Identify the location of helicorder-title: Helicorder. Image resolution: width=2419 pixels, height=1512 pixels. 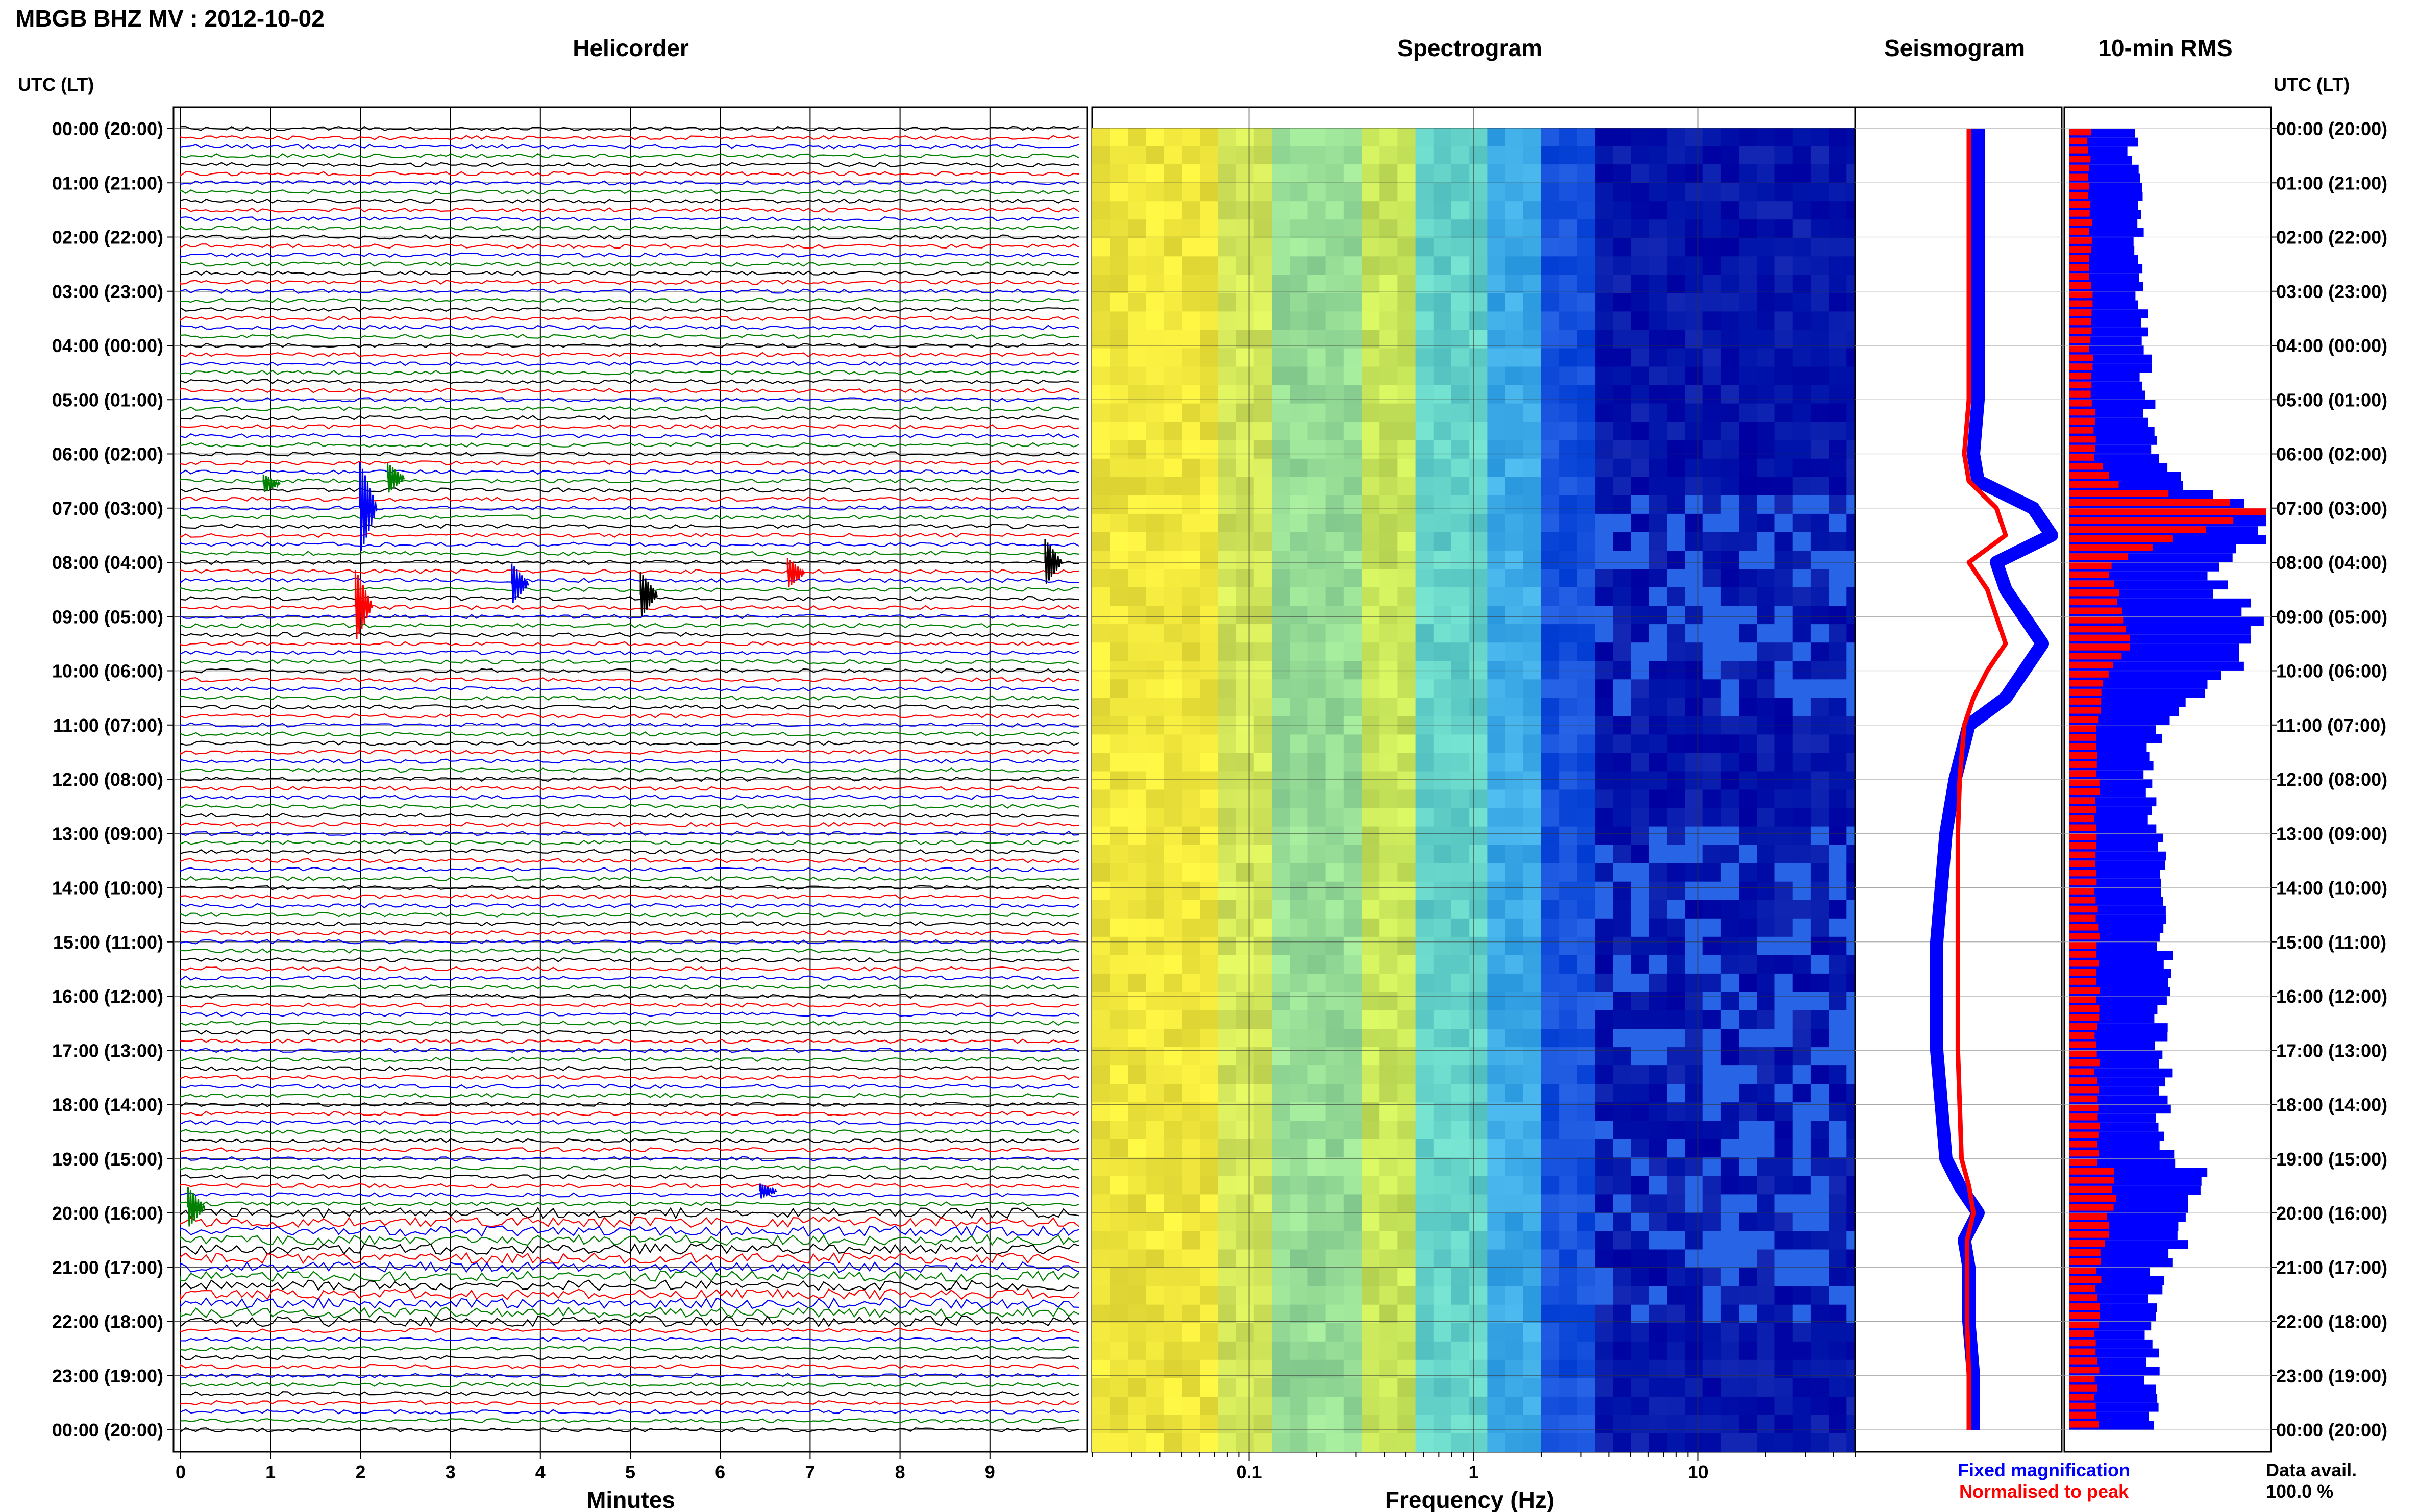
(631, 48).